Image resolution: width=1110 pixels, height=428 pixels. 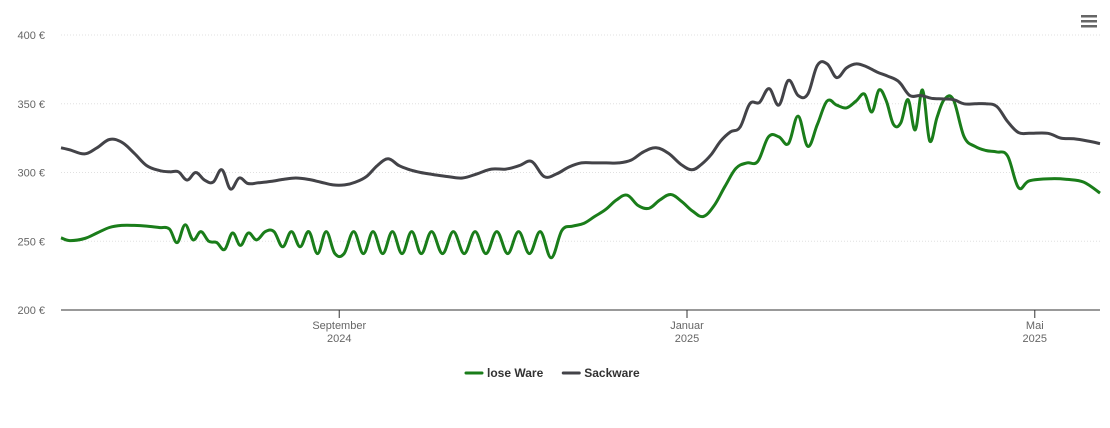 I want to click on y-tick-label: 400 €, so click(x=31, y=36).